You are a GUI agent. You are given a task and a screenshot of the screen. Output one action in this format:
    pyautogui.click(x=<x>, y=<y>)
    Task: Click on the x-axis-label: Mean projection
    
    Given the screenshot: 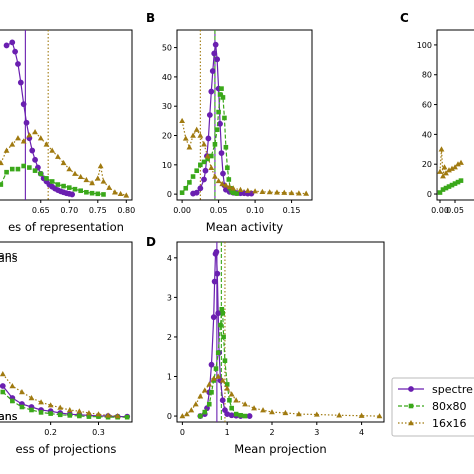 What is the action you would take?
    pyautogui.click(x=280, y=449)
    